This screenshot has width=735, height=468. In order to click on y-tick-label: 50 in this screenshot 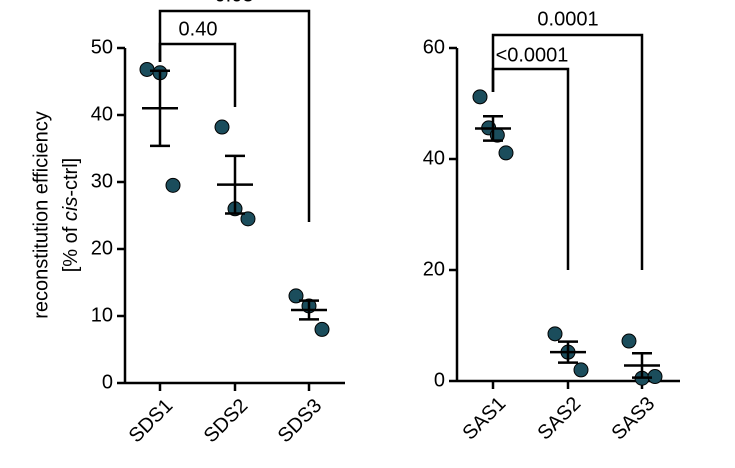, I will do `click(102, 47)`.